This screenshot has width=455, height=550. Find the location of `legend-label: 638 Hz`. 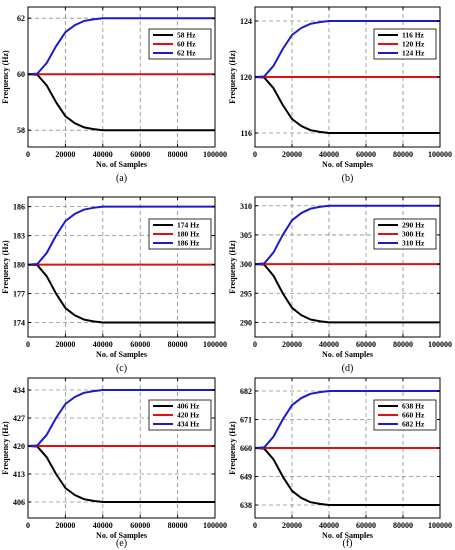

legend-label: 638 Hz is located at coordinates (413, 406).